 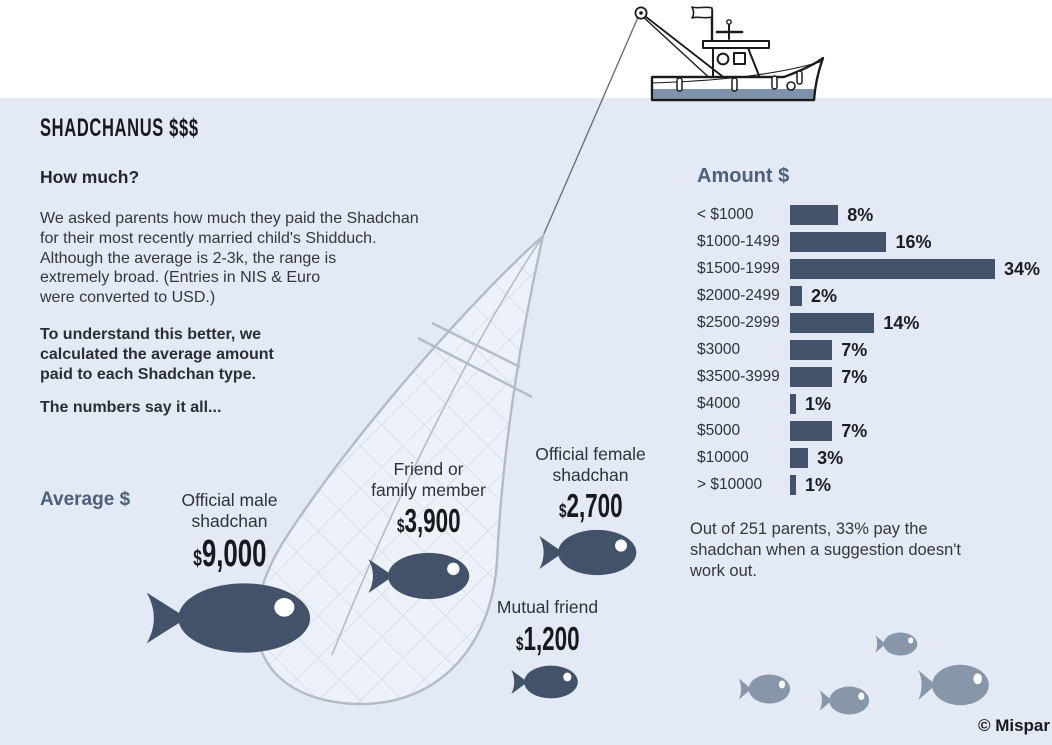 I want to click on net-reinforcement-lines, so click(x=475, y=360).